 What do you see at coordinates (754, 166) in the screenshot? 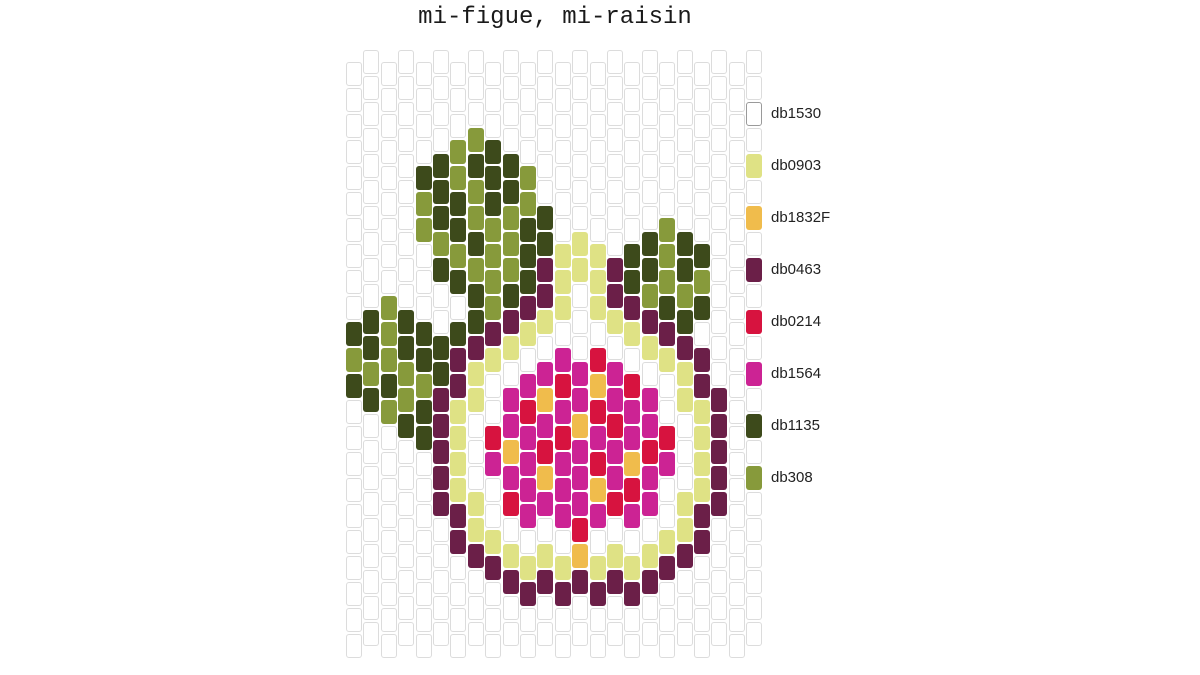
I see `legend-swatch-db0903` at bounding box center [754, 166].